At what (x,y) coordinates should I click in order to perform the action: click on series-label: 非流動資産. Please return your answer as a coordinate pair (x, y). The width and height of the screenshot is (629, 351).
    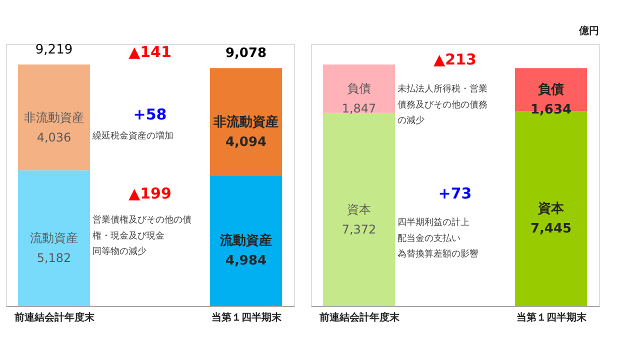
    Looking at the image, I should click on (245, 122).